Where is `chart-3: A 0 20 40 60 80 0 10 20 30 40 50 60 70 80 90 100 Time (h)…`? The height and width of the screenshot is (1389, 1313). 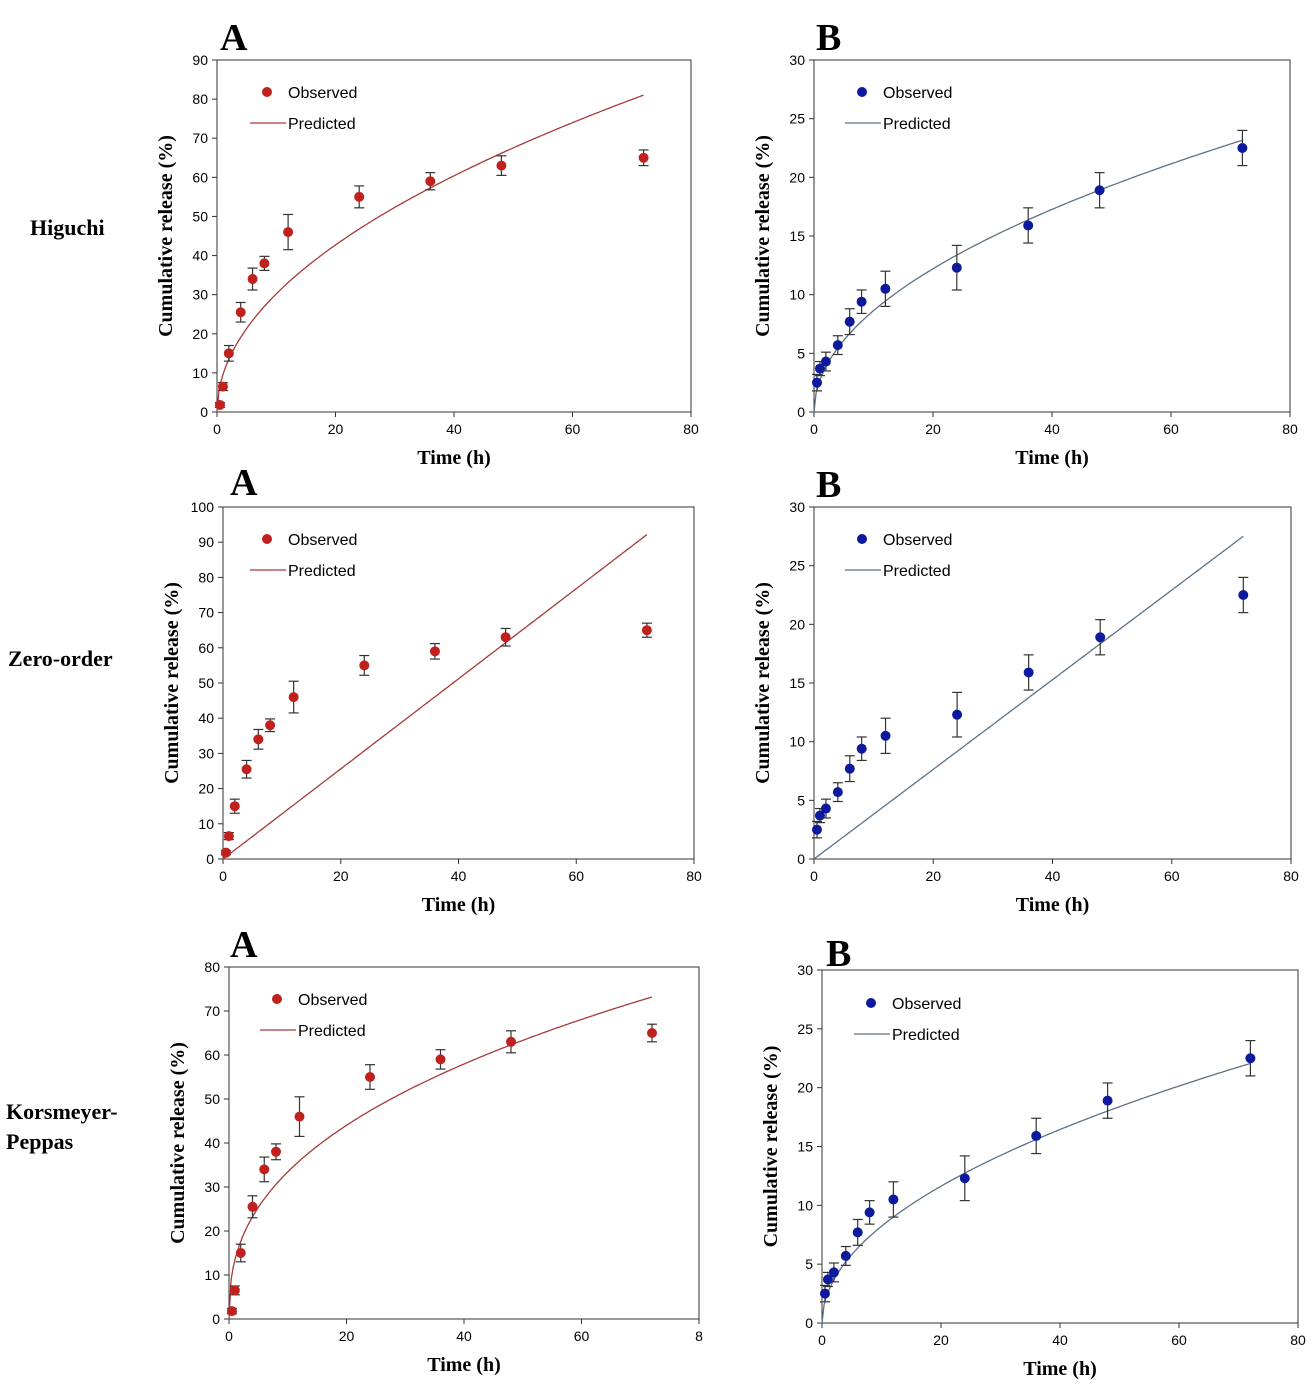 chart-3: A 0 20 40 60 80 0 10 20 30 40 50 60 70 80 90 100 Time (h)… is located at coordinates (431, 689).